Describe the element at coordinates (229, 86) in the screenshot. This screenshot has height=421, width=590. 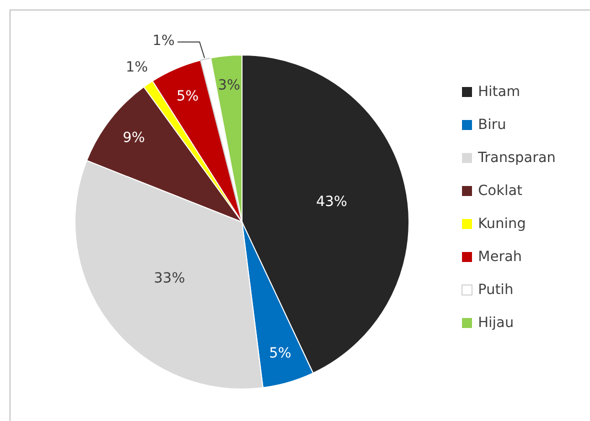
I see `data-label: 3%` at that location.